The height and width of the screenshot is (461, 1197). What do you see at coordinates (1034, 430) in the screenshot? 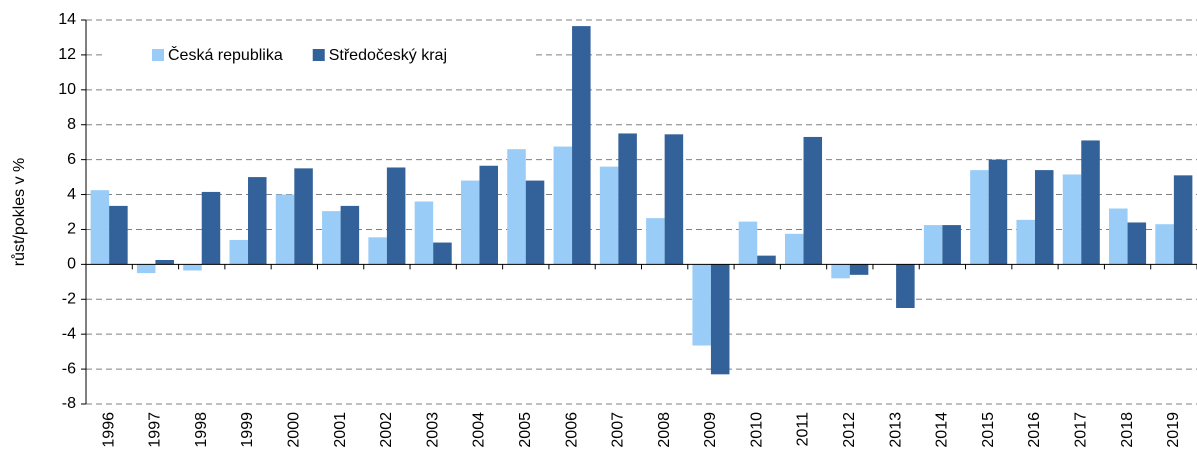
I see `x-tick-label: 2016` at bounding box center [1034, 430].